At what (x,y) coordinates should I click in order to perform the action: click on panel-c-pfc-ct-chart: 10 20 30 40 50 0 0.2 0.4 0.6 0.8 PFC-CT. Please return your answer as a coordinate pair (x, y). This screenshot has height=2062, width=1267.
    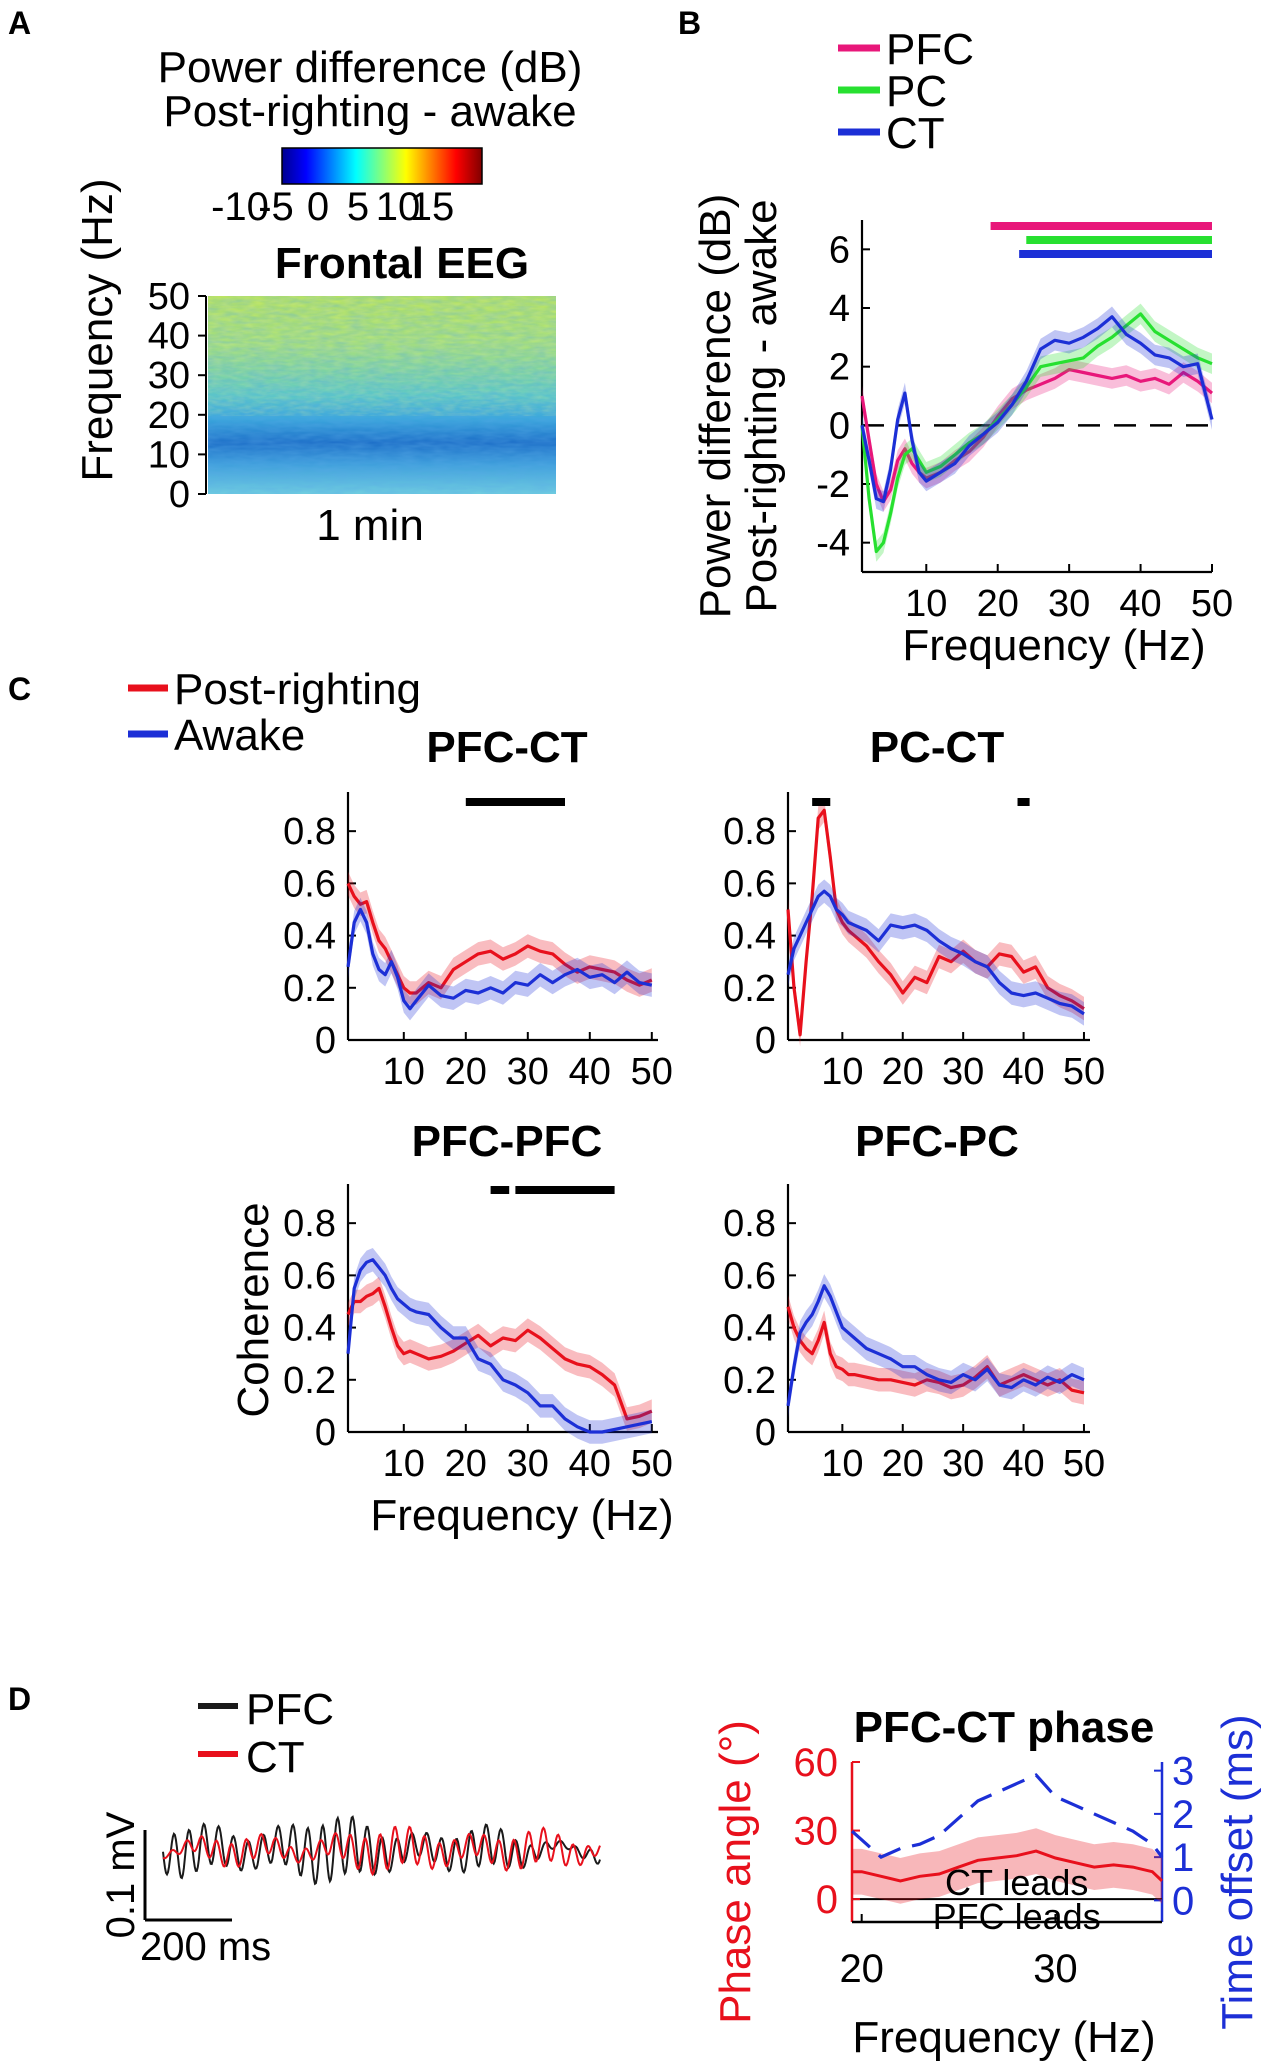
    Looking at the image, I should click on (478, 908).